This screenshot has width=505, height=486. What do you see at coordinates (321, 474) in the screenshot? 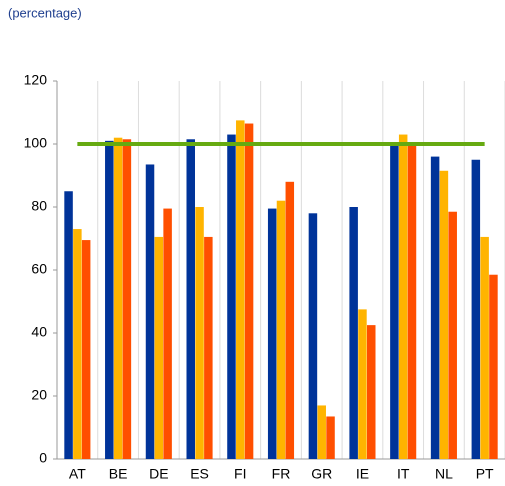
I see `x-tick-label: GR` at bounding box center [321, 474].